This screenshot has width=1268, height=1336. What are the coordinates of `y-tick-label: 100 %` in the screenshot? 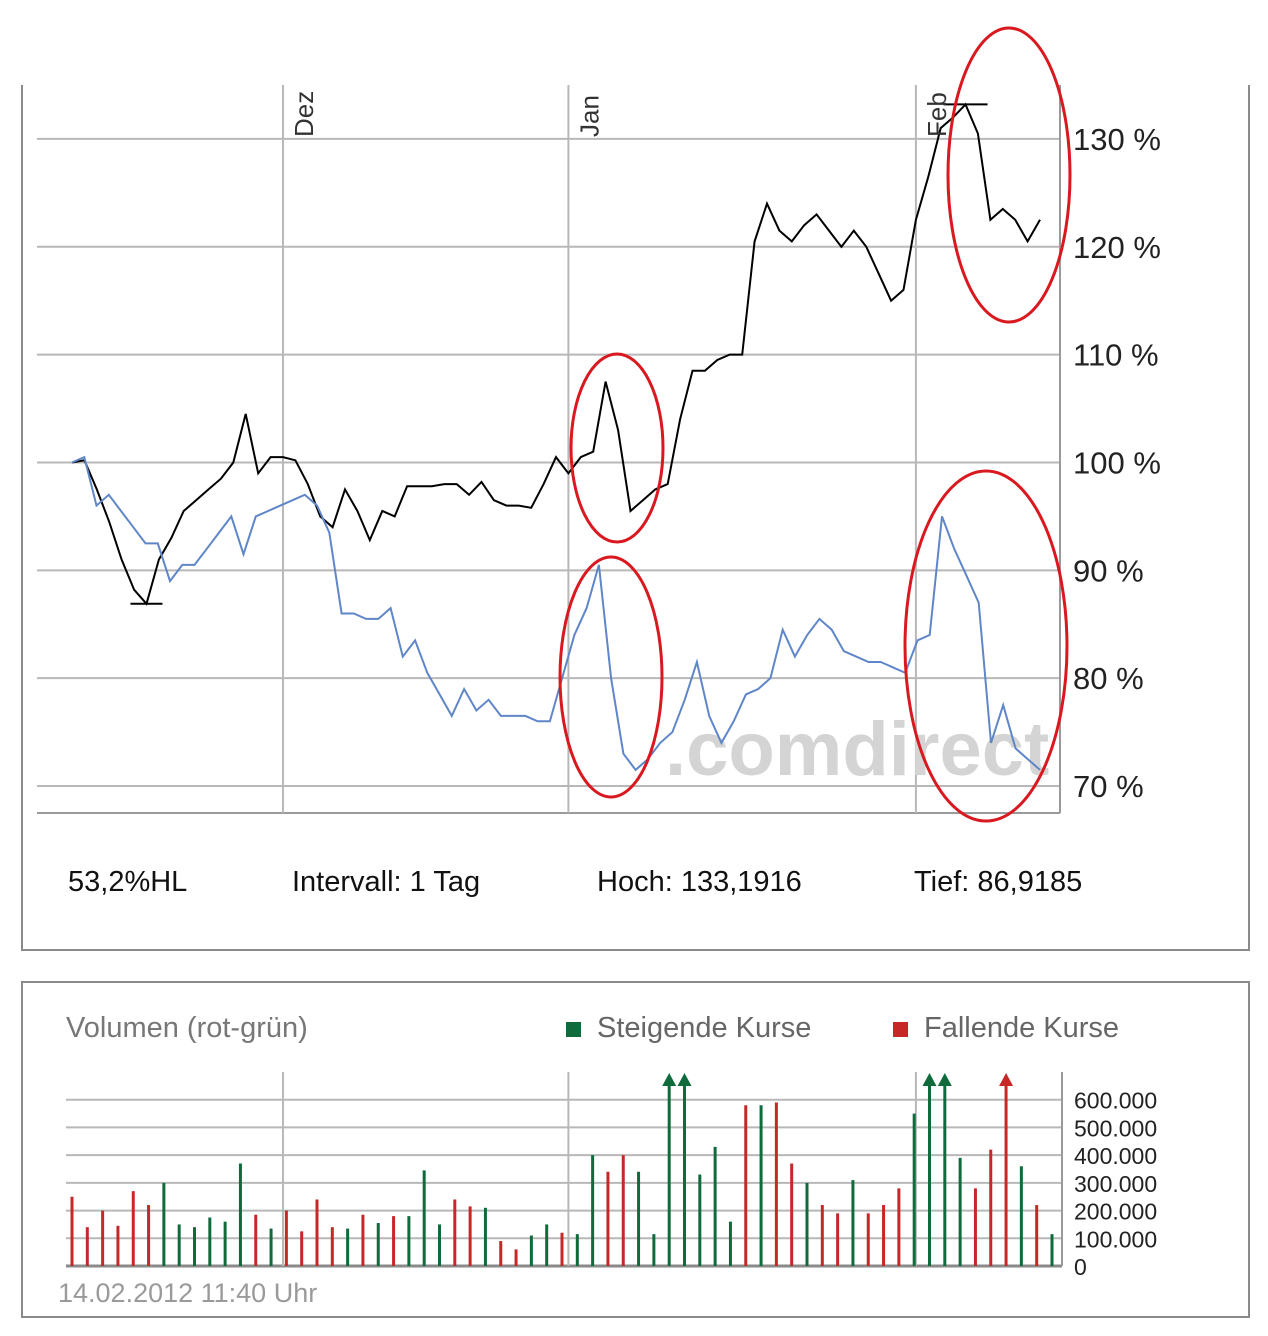 It's located at (1117, 462).